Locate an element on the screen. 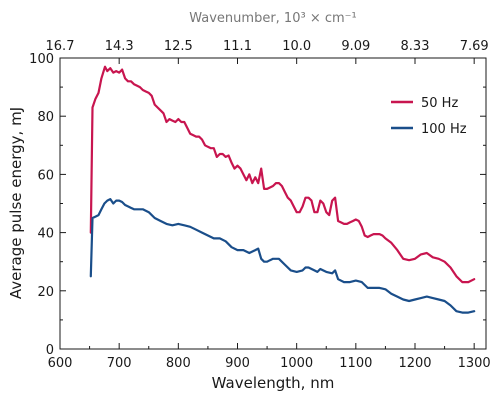  x-tick-label: 900 is located at coordinates (237, 363).